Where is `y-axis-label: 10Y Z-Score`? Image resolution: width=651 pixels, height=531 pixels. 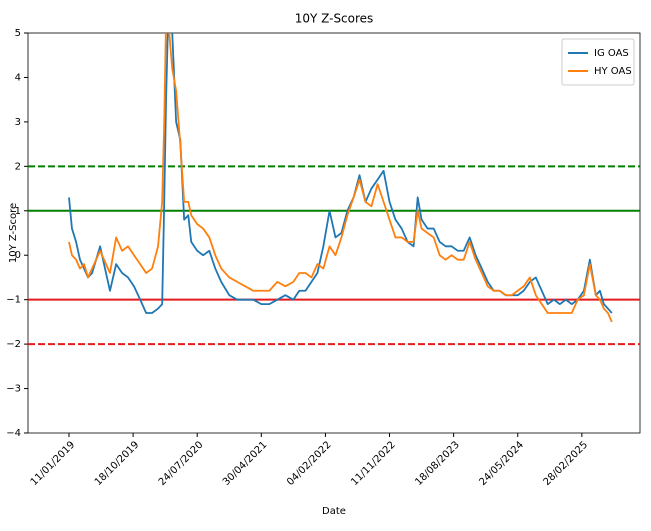 y-axis-label: 10Y Z-Score is located at coordinates (13, 233).